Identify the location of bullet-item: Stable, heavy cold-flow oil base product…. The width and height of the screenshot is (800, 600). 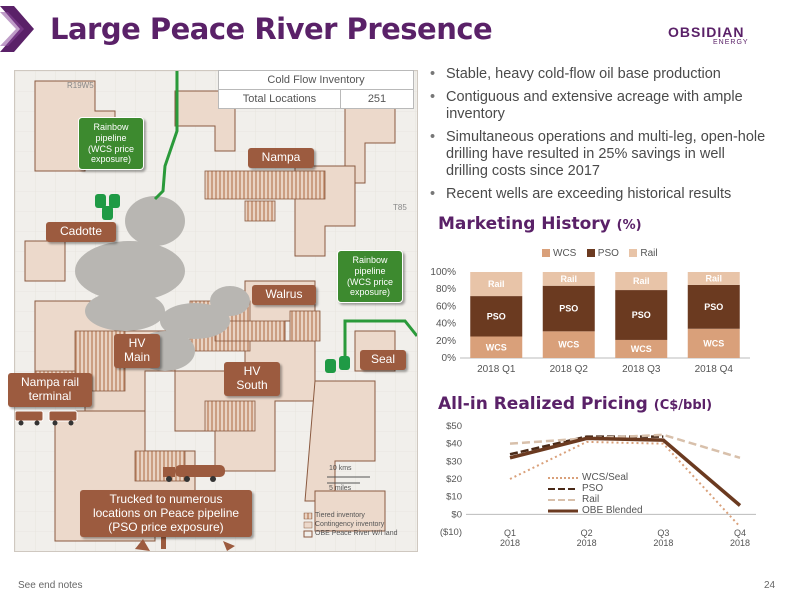
(598, 74).